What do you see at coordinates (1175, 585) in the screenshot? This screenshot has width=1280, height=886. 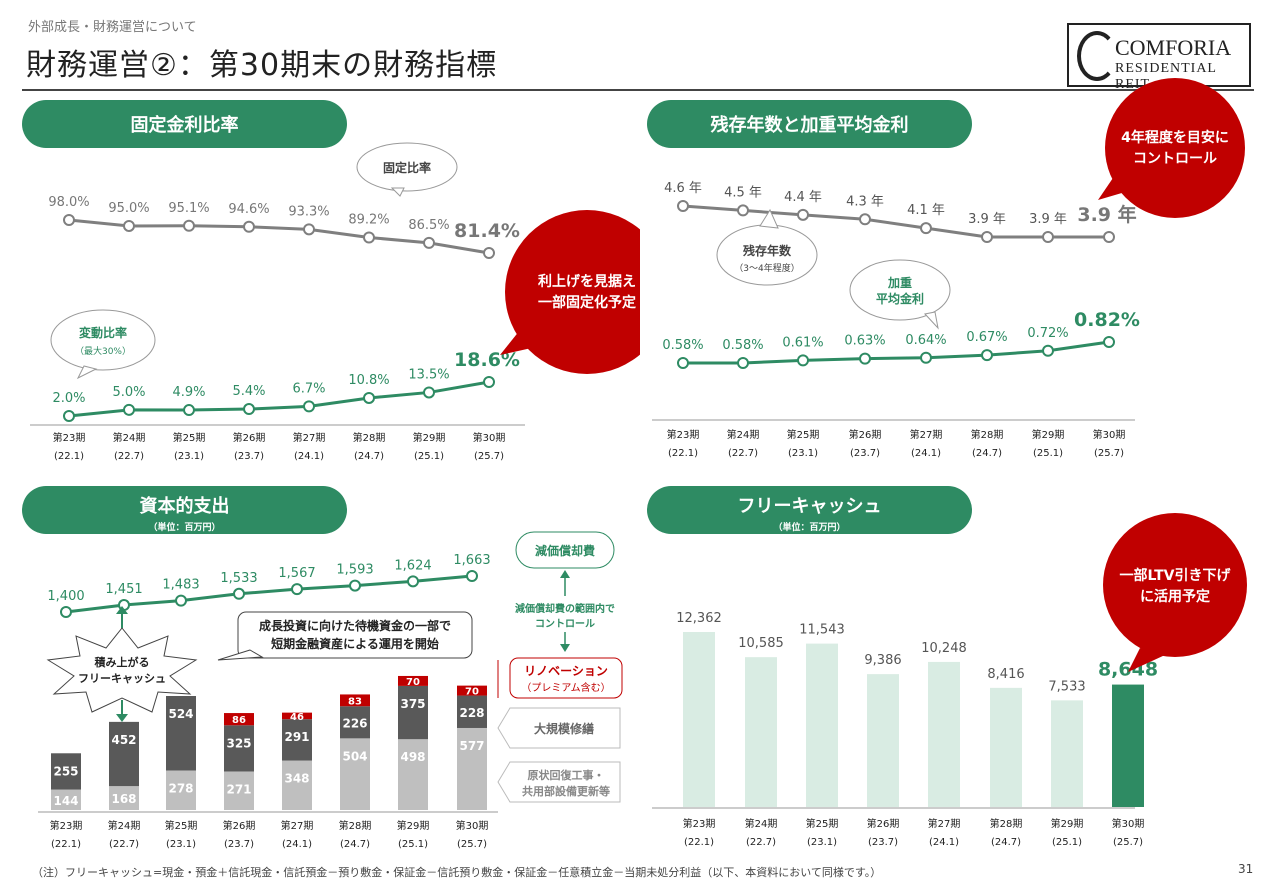 I see `ltv-bubble` at bounding box center [1175, 585].